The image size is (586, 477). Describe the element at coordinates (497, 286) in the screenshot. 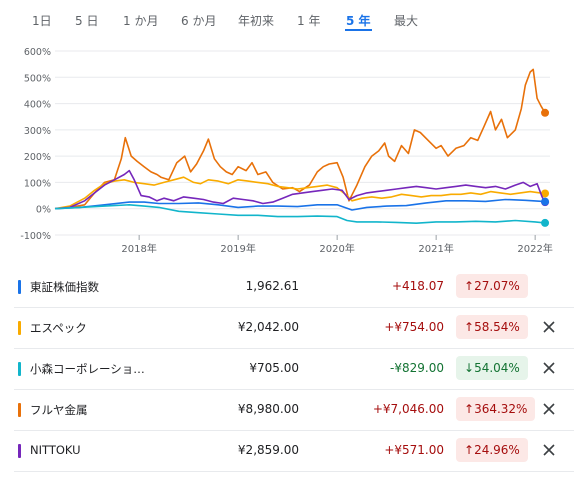

I see `percent-value: 27.07%` at that location.